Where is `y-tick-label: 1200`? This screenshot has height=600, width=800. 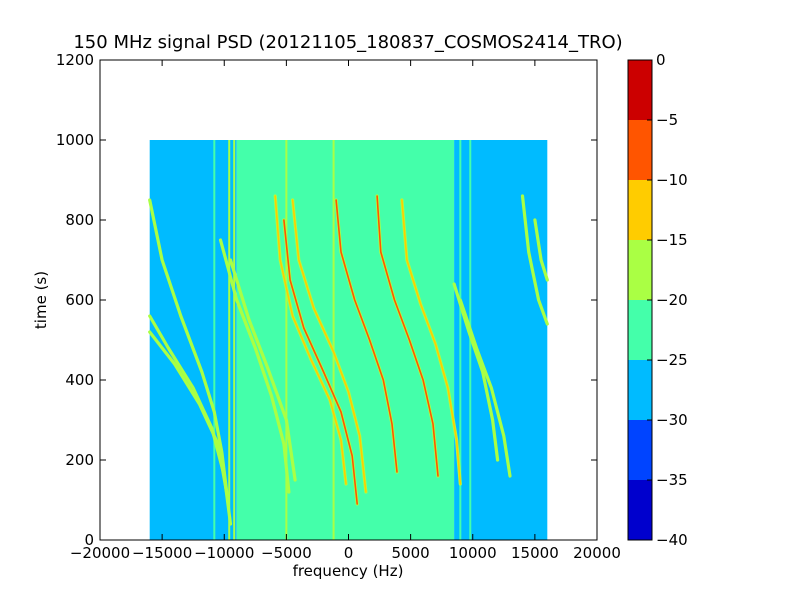 y-tick-label: 1200 is located at coordinates (75, 60).